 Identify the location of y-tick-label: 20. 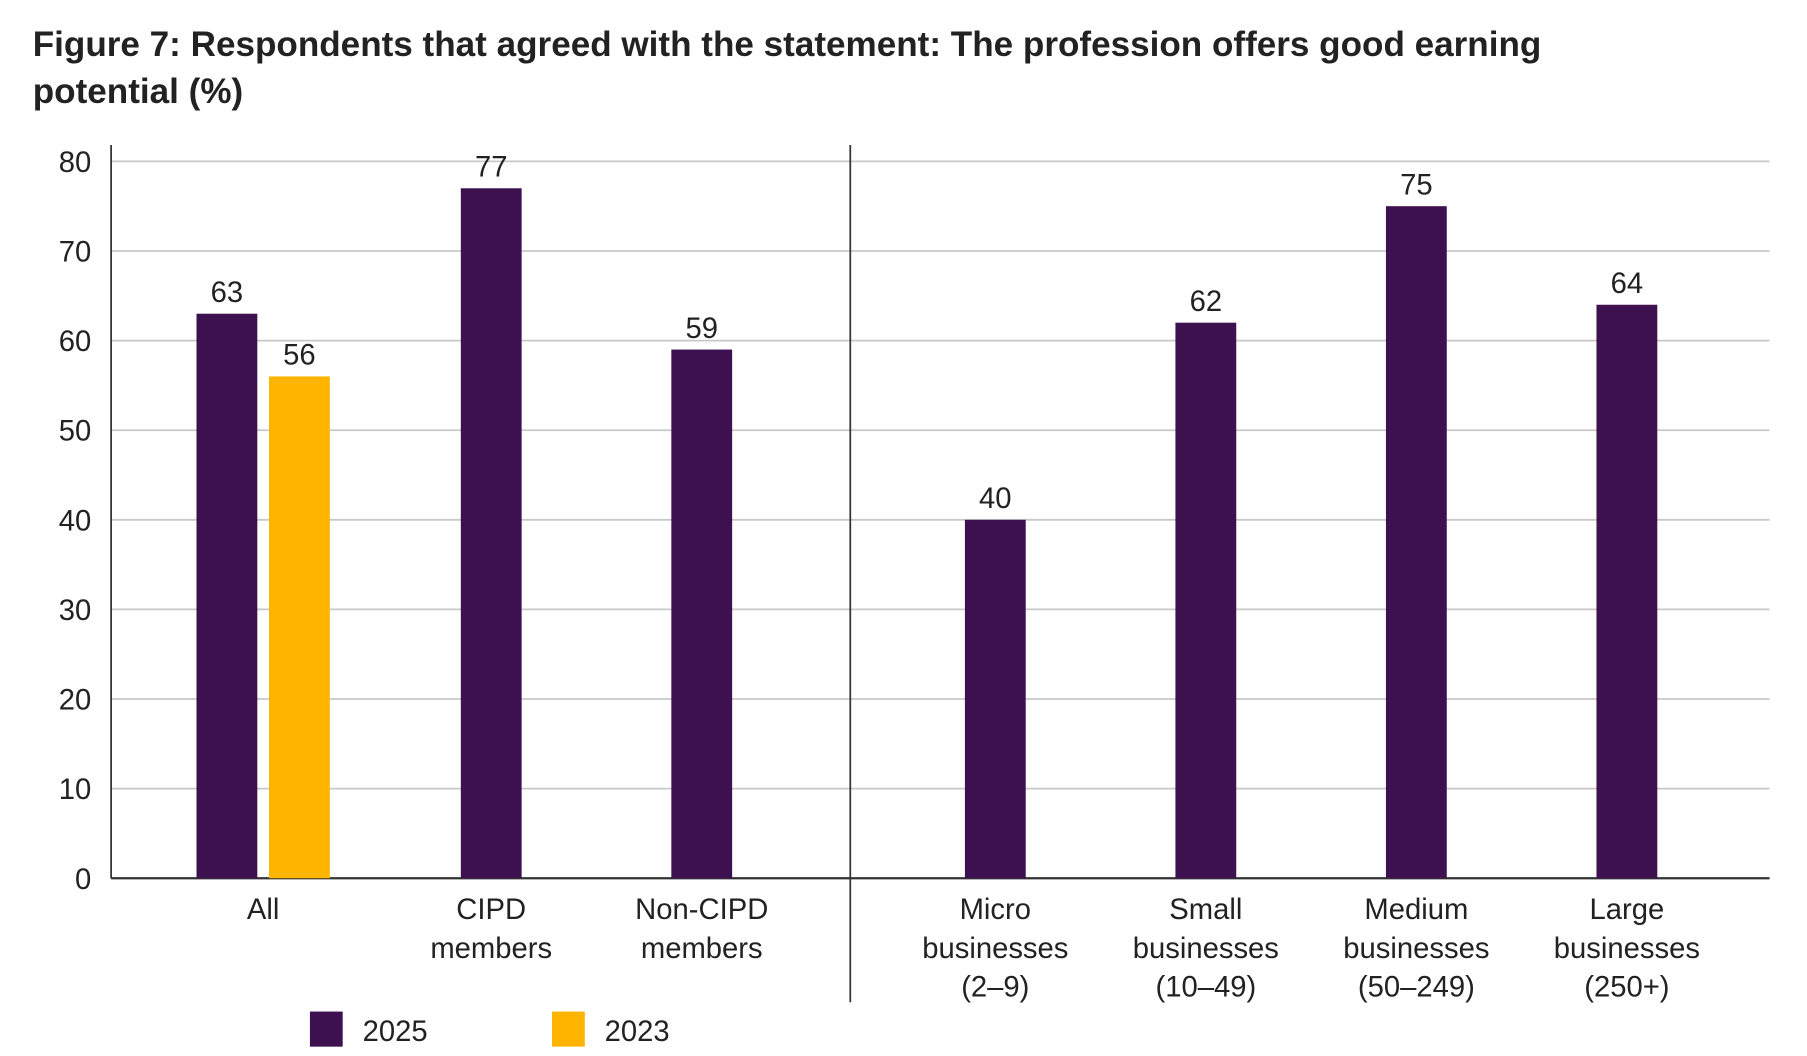
(75, 701).